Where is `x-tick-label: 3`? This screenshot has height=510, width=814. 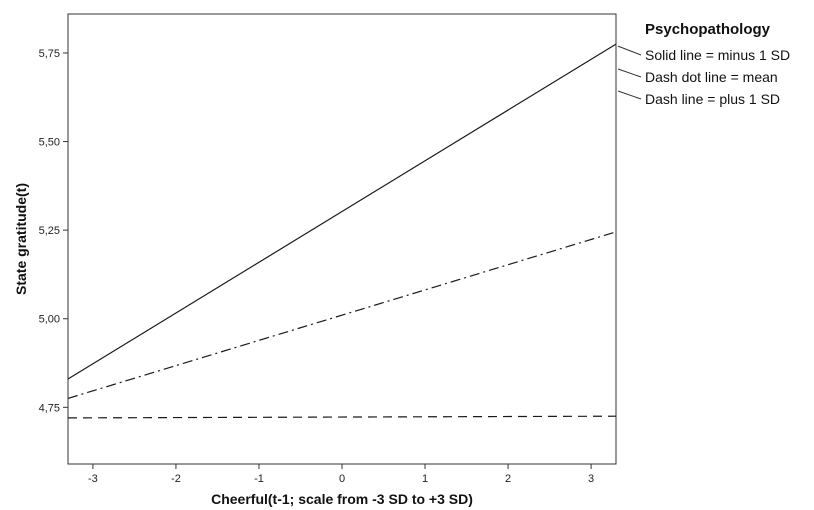 x-tick-label: 3 is located at coordinates (591, 479).